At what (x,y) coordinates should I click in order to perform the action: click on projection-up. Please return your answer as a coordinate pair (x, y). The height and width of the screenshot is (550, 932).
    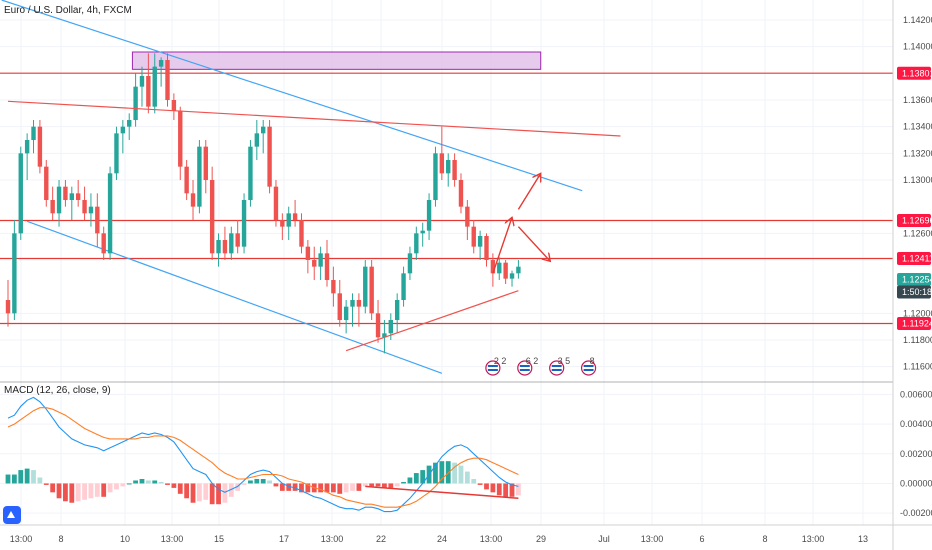
    Looking at the image, I should click on (502, 245).